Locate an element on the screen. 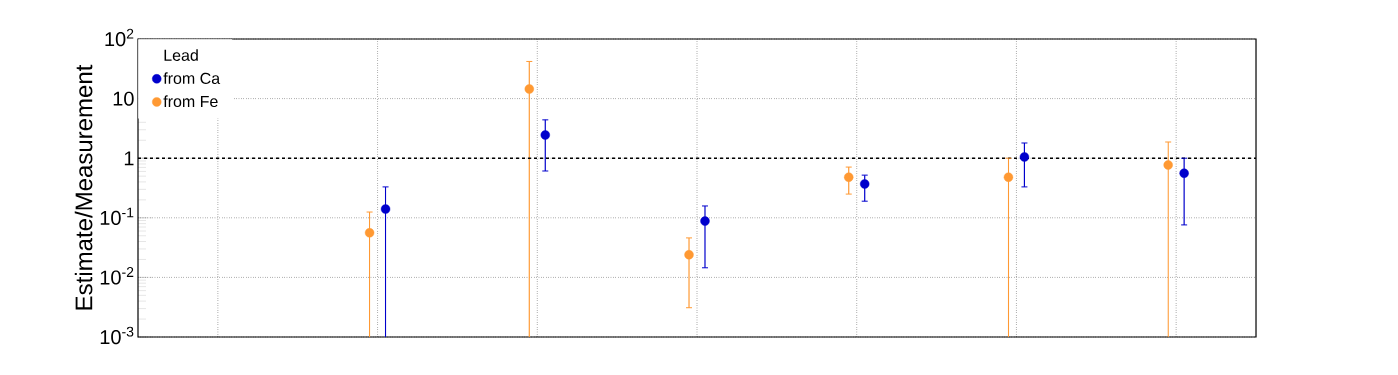 The width and height of the screenshot is (1398, 375). y-tick-label: 10$^{2}$ is located at coordinates (119, 37).